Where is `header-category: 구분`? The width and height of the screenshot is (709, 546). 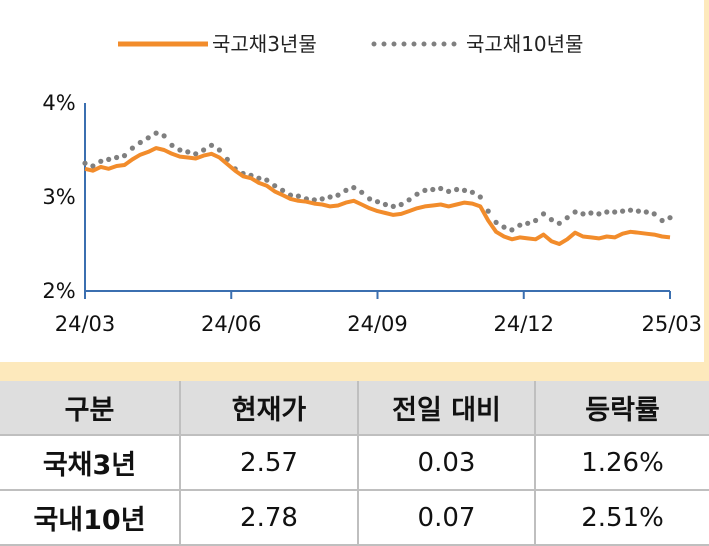 header-category: 구분 is located at coordinates (90, 408).